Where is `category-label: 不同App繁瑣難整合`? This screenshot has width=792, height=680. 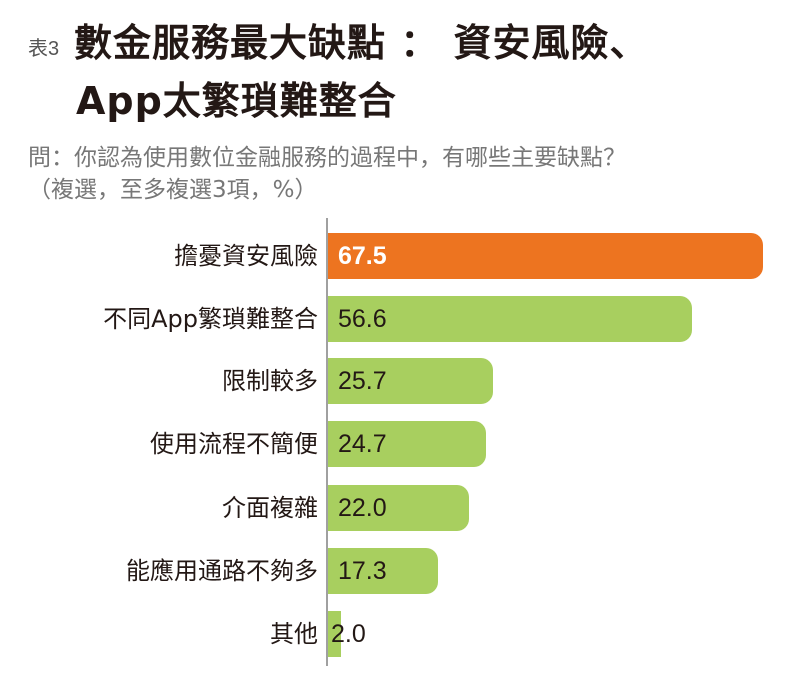
category-label: 不同App繁瑣難整合 is located at coordinates (210, 319).